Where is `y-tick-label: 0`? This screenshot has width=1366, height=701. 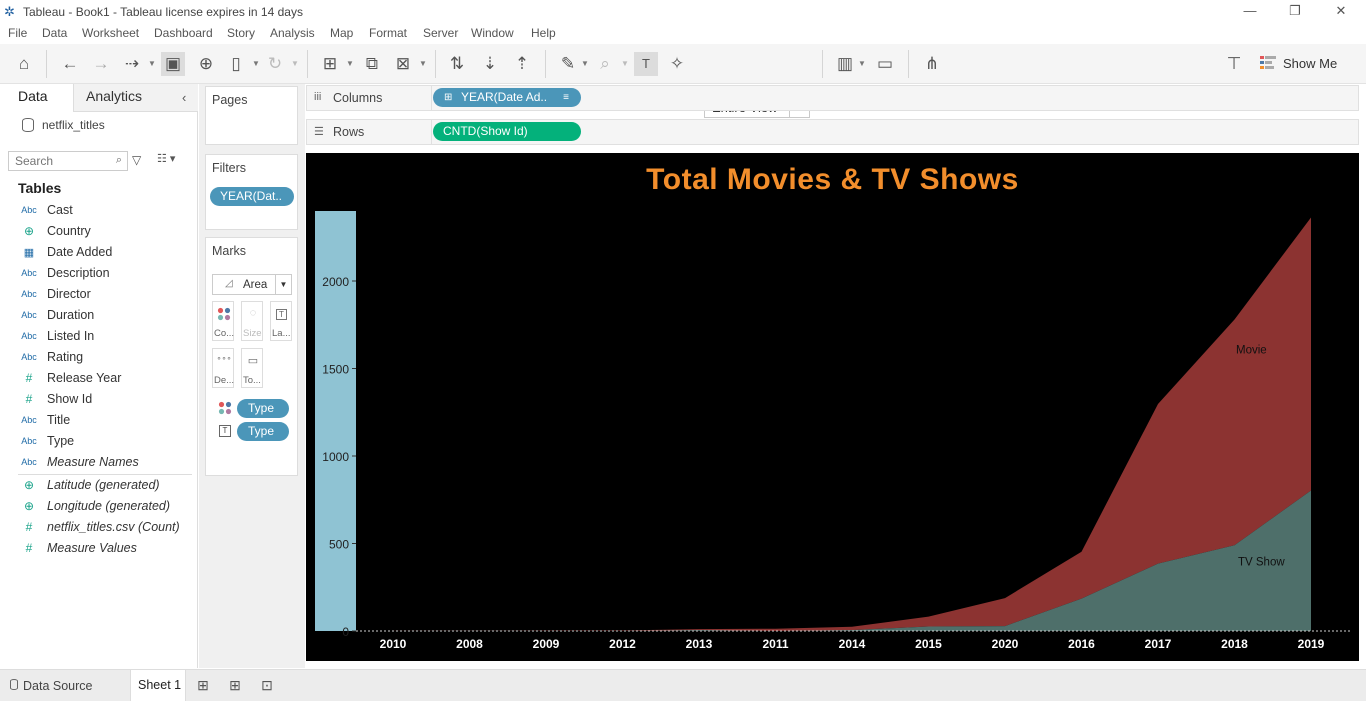 y-tick-label: 0 is located at coordinates (345, 632).